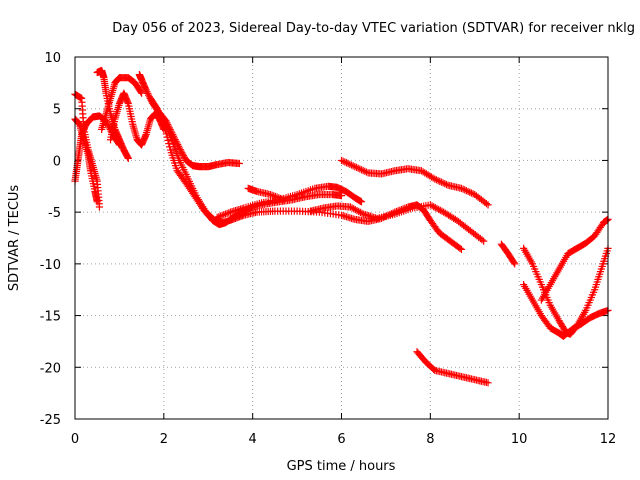 The image size is (640, 480). Describe the element at coordinates (52, 58) in the screenshot. I see `y-tick-label: 10` at that location.